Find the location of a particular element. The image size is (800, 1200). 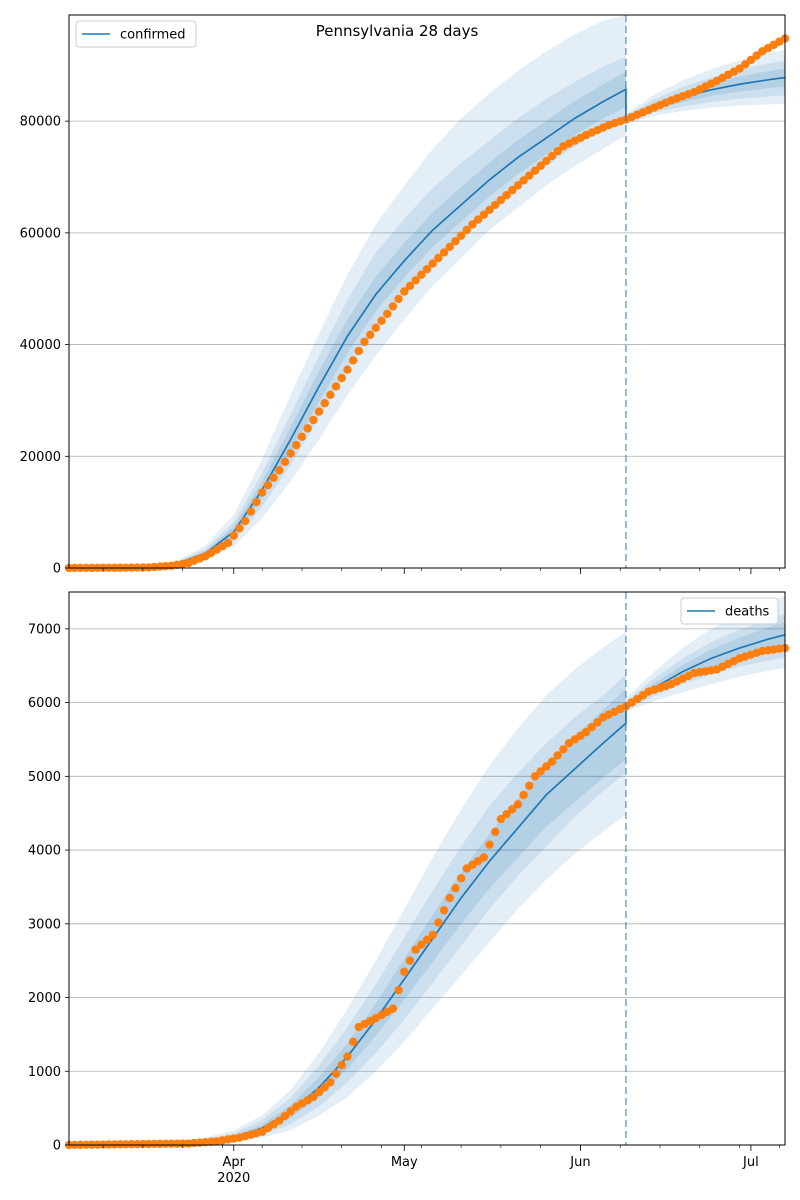

deaths-y-tick-label: 2000 is located at coordinates (44, 998).